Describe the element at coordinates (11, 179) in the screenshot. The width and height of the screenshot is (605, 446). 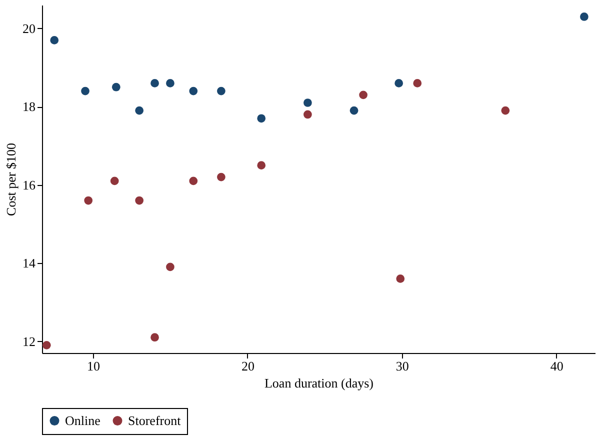
I see `y-axis-title: Cost per $100` at that location.